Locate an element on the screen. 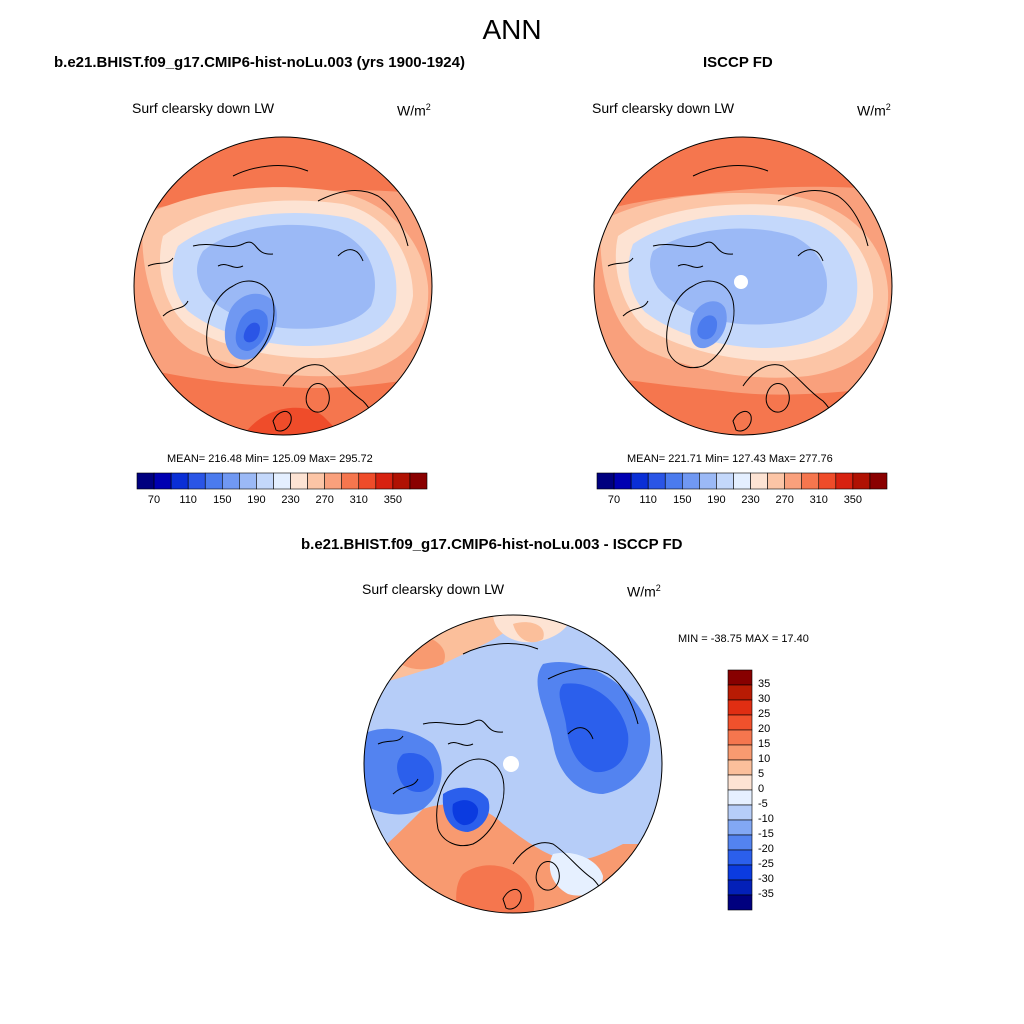 This screenshot has height=1024, width=1024. panel3-colorbar-tick-label: -10 is located at coordinates (766, 819).